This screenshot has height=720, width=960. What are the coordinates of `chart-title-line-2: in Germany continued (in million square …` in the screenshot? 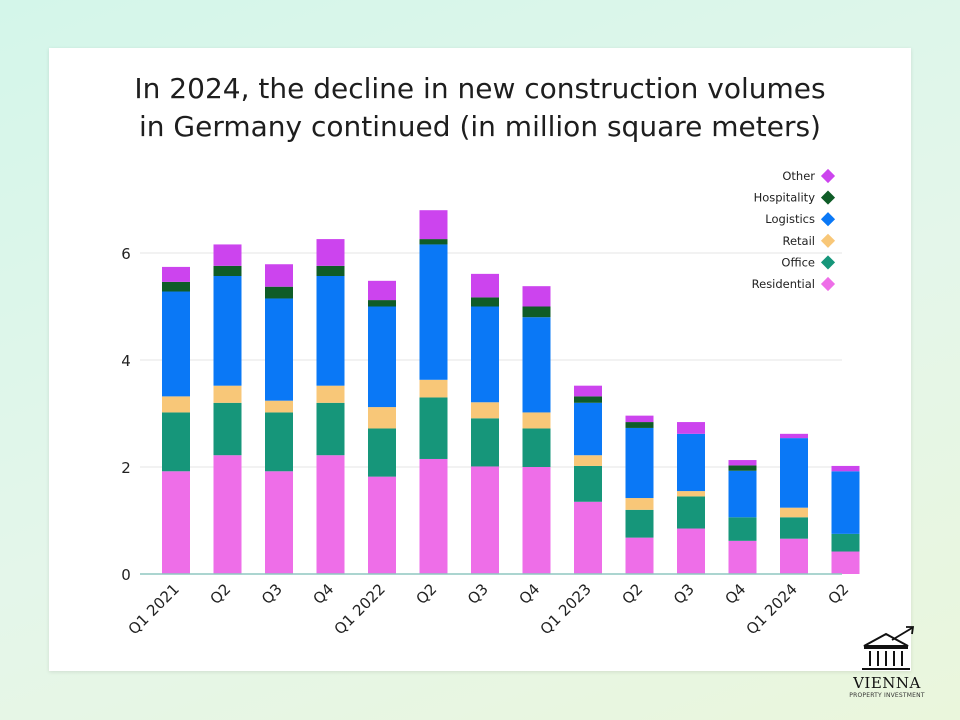 It's located at (480, 126).